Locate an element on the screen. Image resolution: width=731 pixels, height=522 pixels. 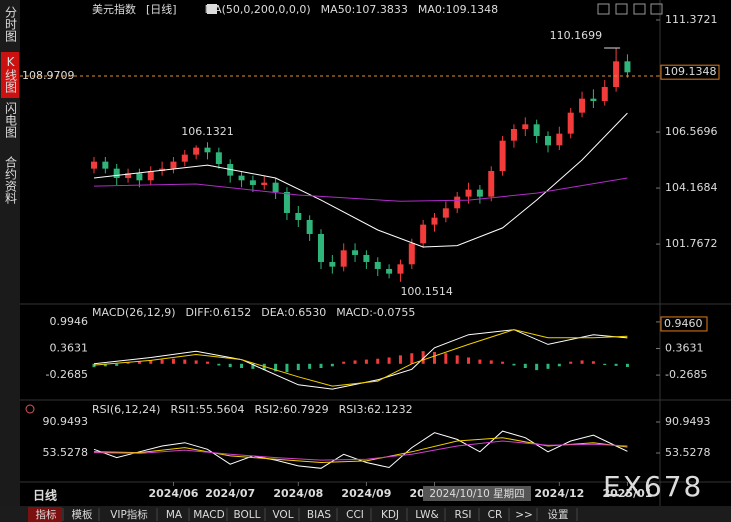
legend-entry: RSI3:62.1232 is located at coordinates (376, 409).